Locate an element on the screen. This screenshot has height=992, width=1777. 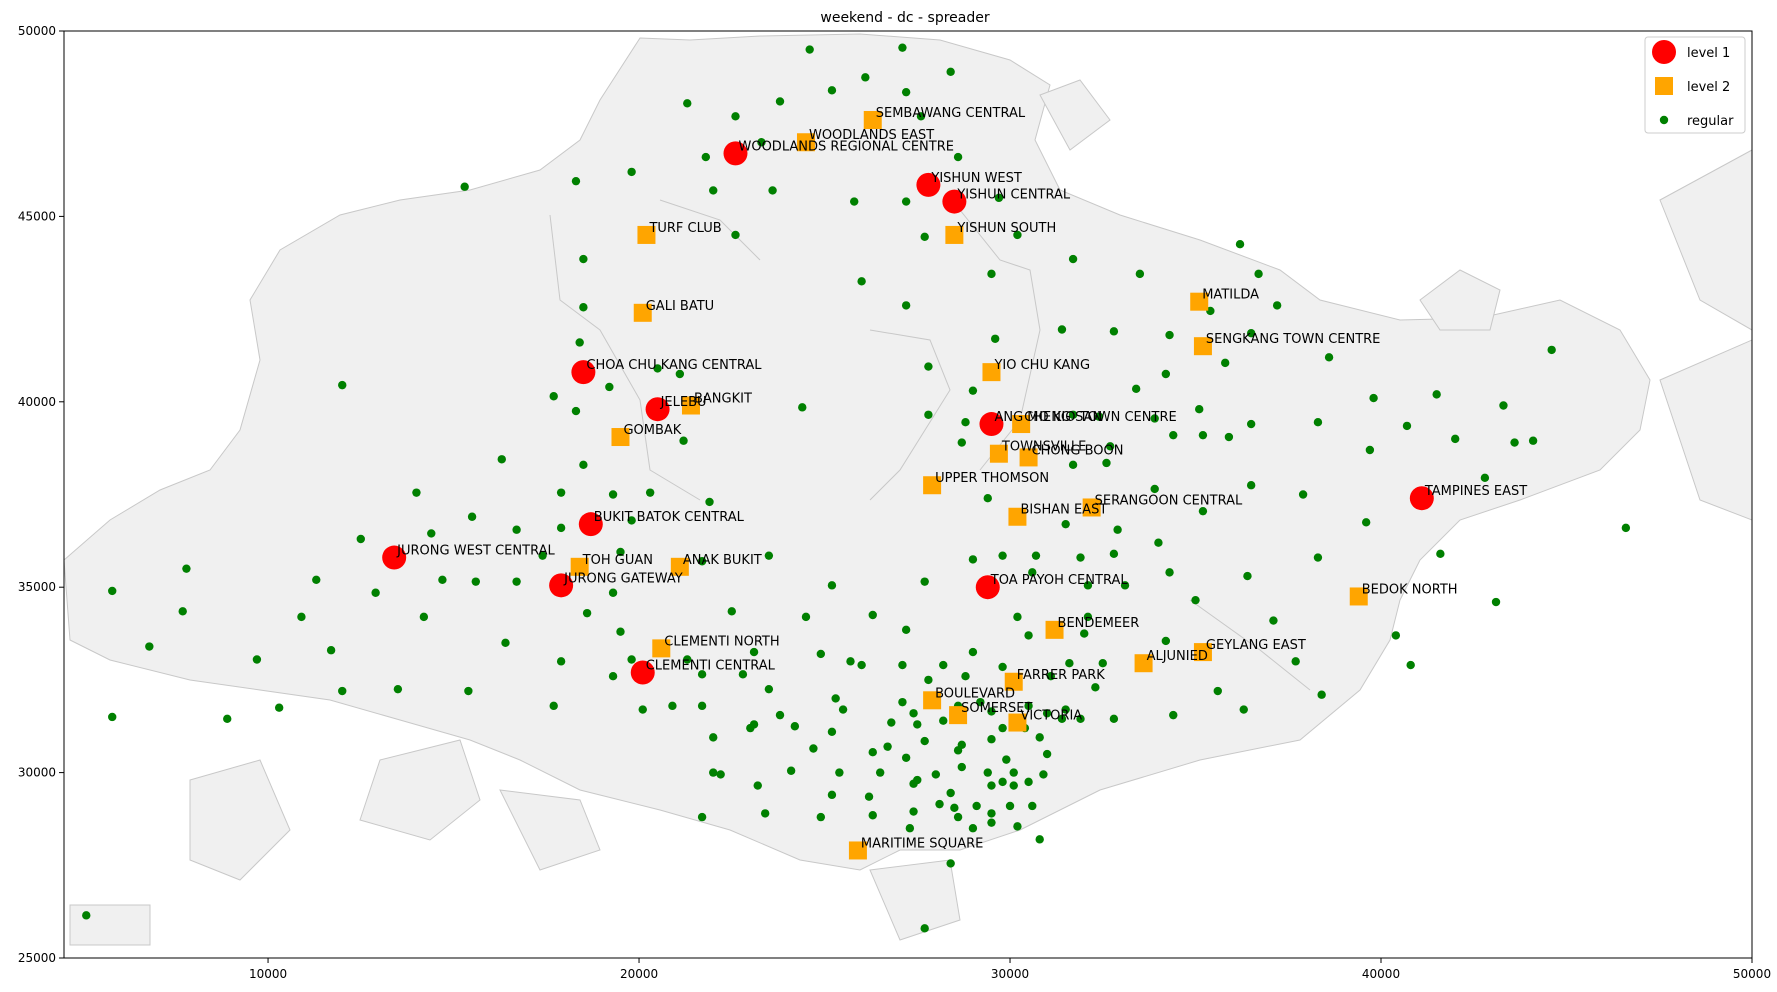
chart-title: weekend - dc - spreader is located at coordinates (904, 18).